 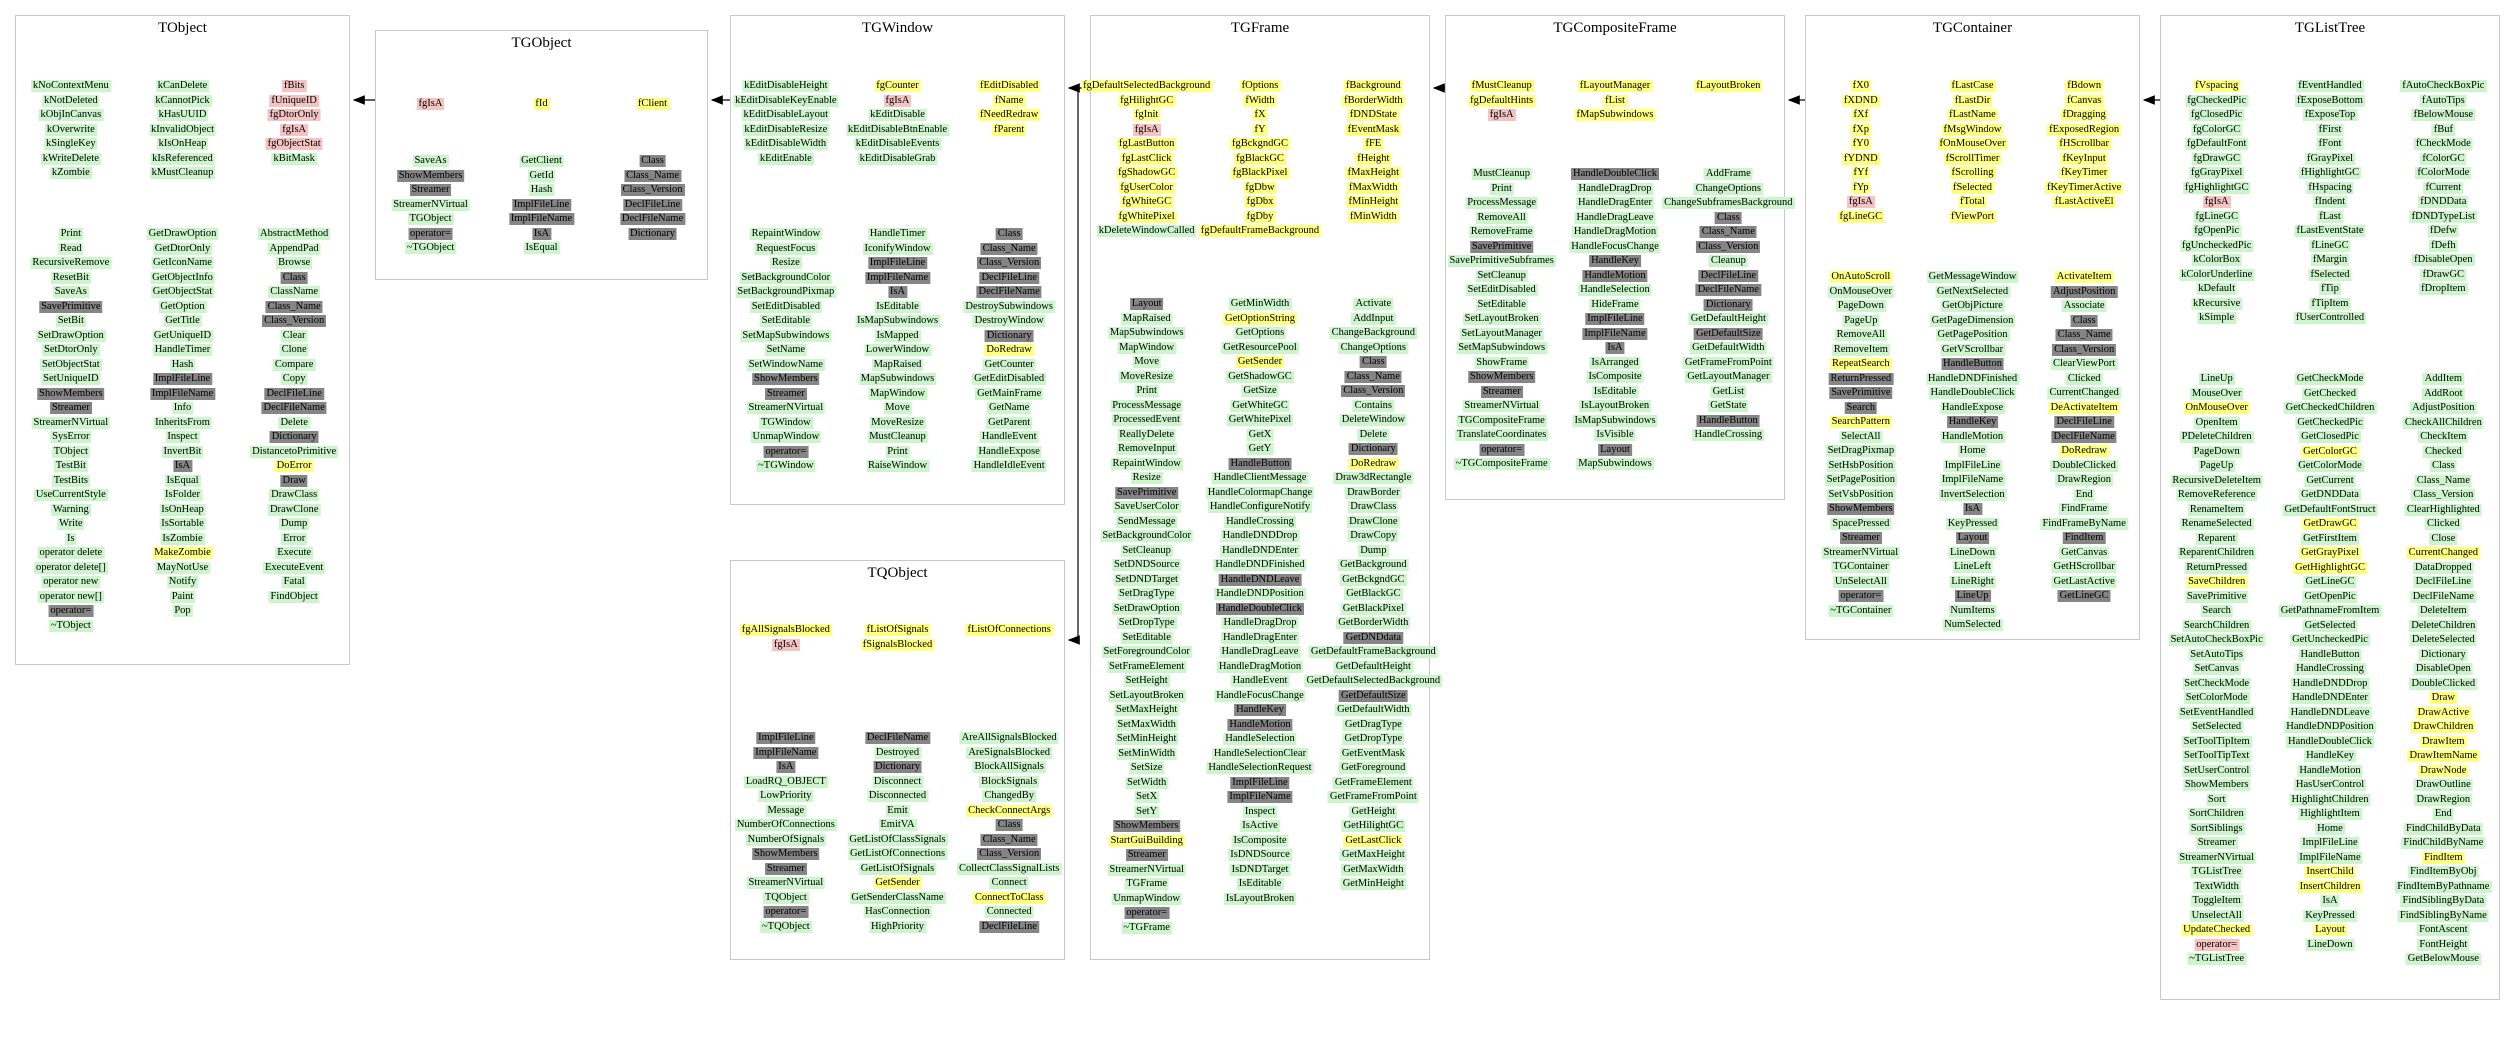 What do you see at coordinates (71, 379) in the screenshot?
I see `method: SetUniqueID` at bounding box center [71, 379].